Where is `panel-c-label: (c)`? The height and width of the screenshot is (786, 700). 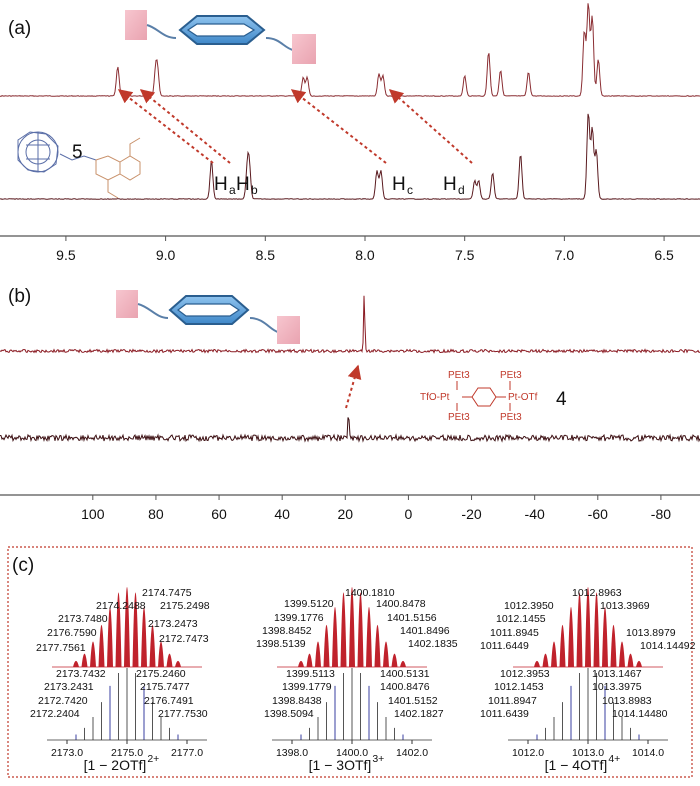
panel-c-label: (c) is located at coordinates (23, 565).